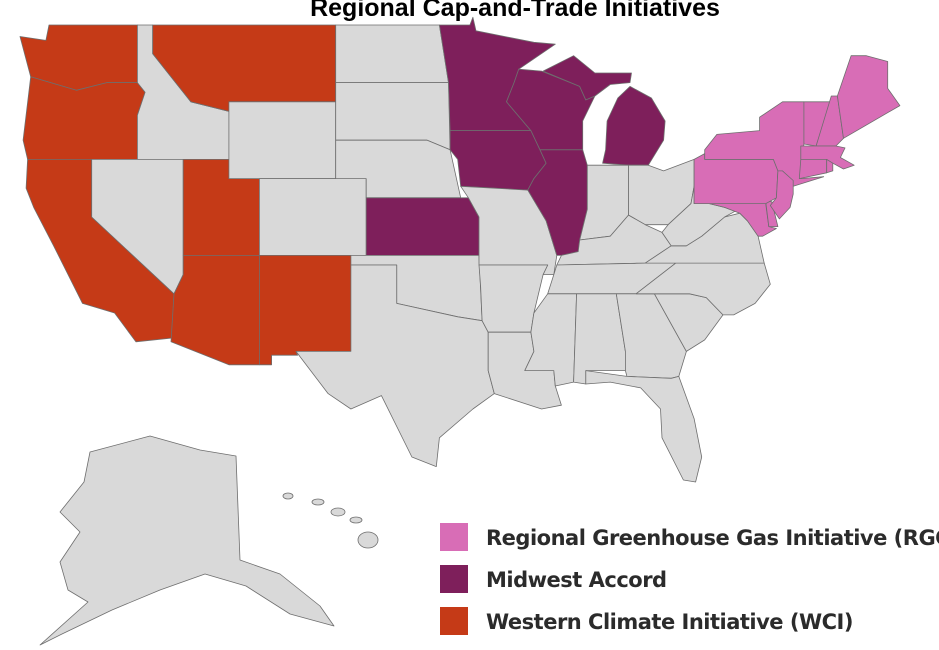 This screenshot has width=939, height=650. Describe the element at coordinates (515, 11) in the screenshot. I see `map-title: Regional Cap-and-Trade Initiatives` at that location.